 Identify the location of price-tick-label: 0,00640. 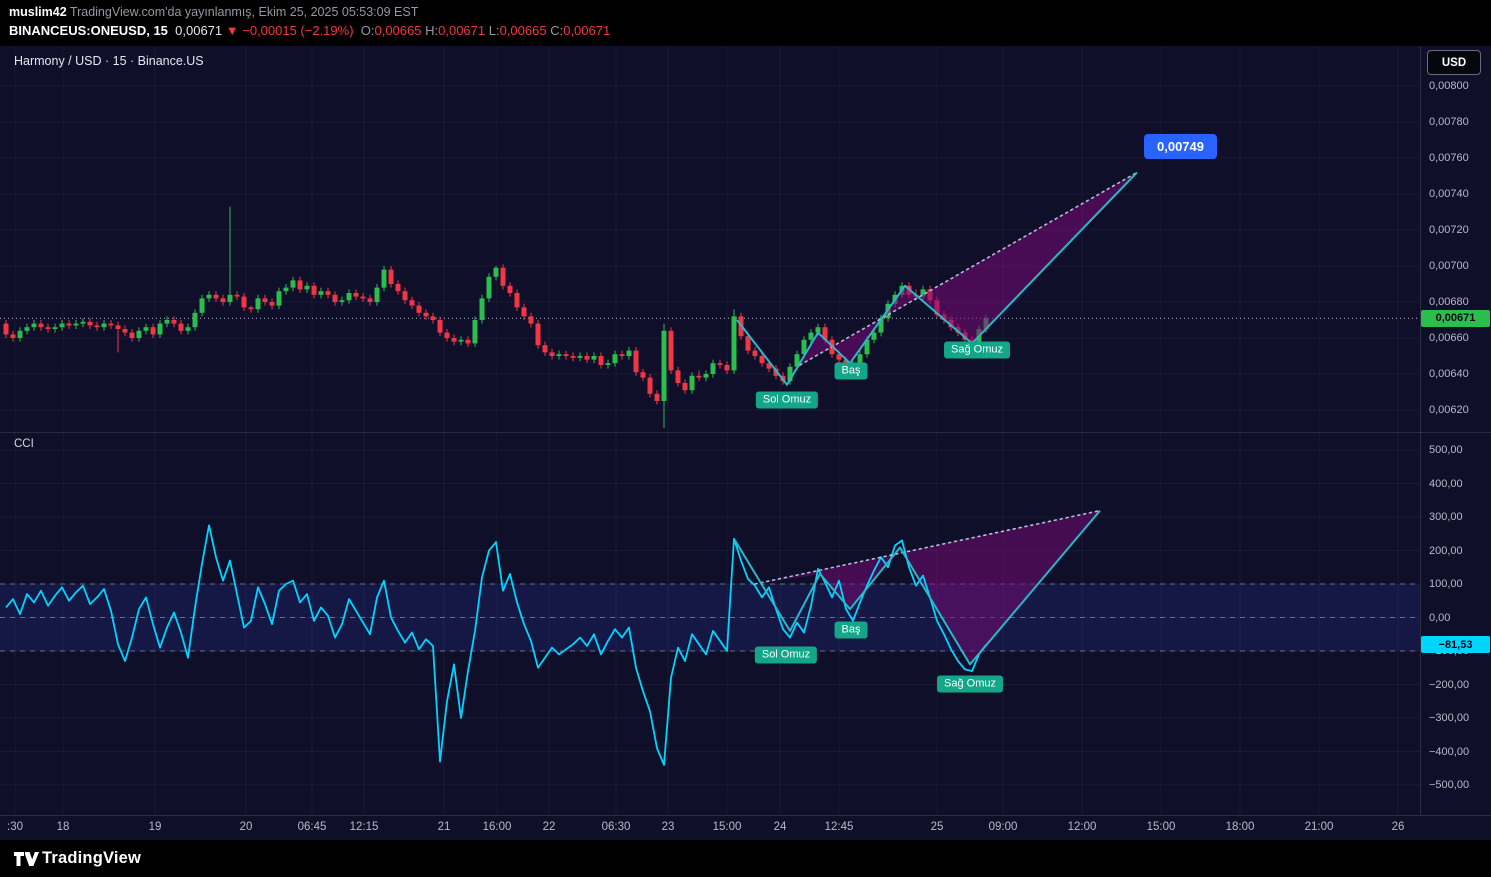
(1449, 374).